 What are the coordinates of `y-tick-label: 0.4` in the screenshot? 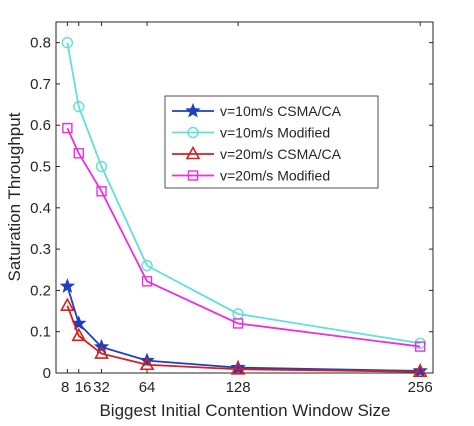 It's located at (40, 208).